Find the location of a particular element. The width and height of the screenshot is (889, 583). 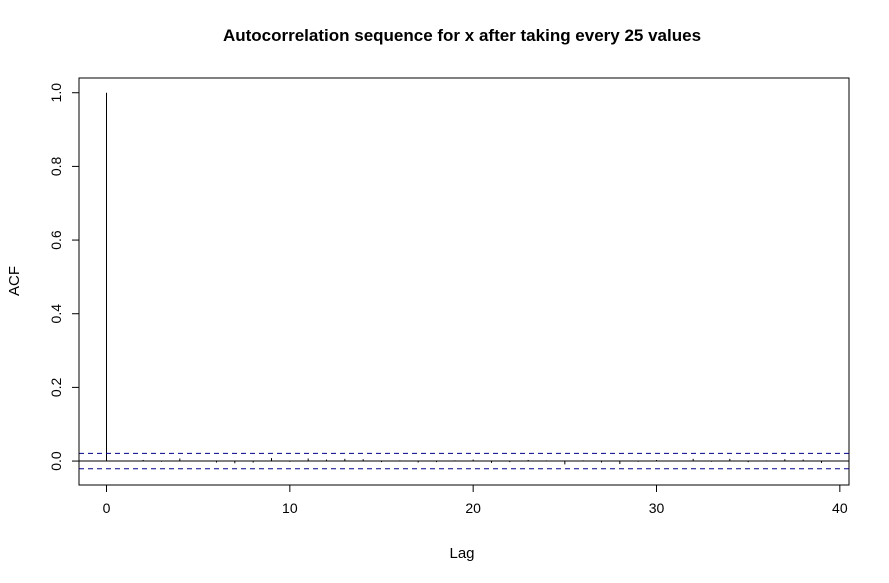

y-axis: 0.0 0.2 0.4 0.6 0.8 1.0 is located at coordinates (64, 277).